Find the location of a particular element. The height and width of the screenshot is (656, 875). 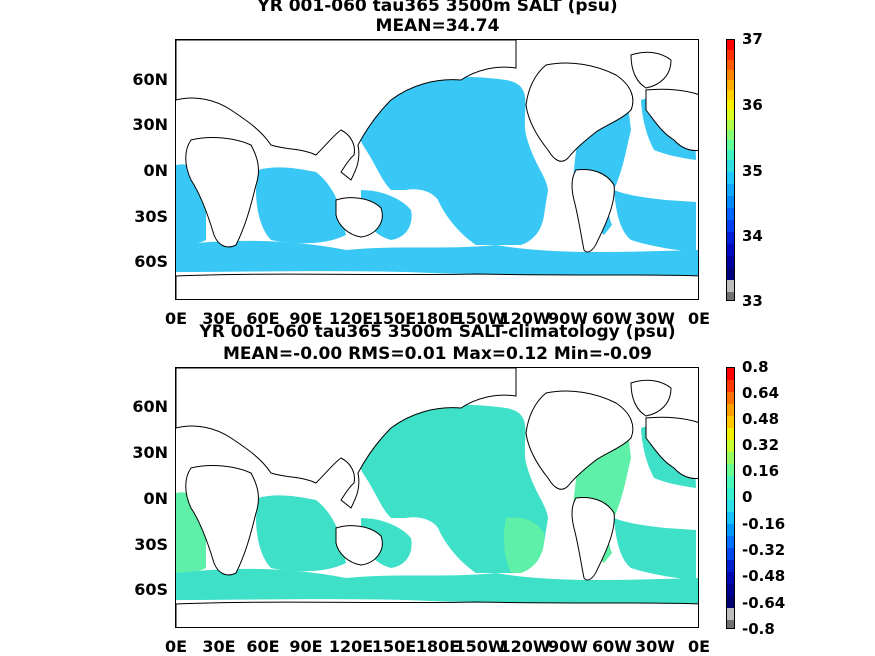

panel1-colorbar is located at coordinates (730, 170).